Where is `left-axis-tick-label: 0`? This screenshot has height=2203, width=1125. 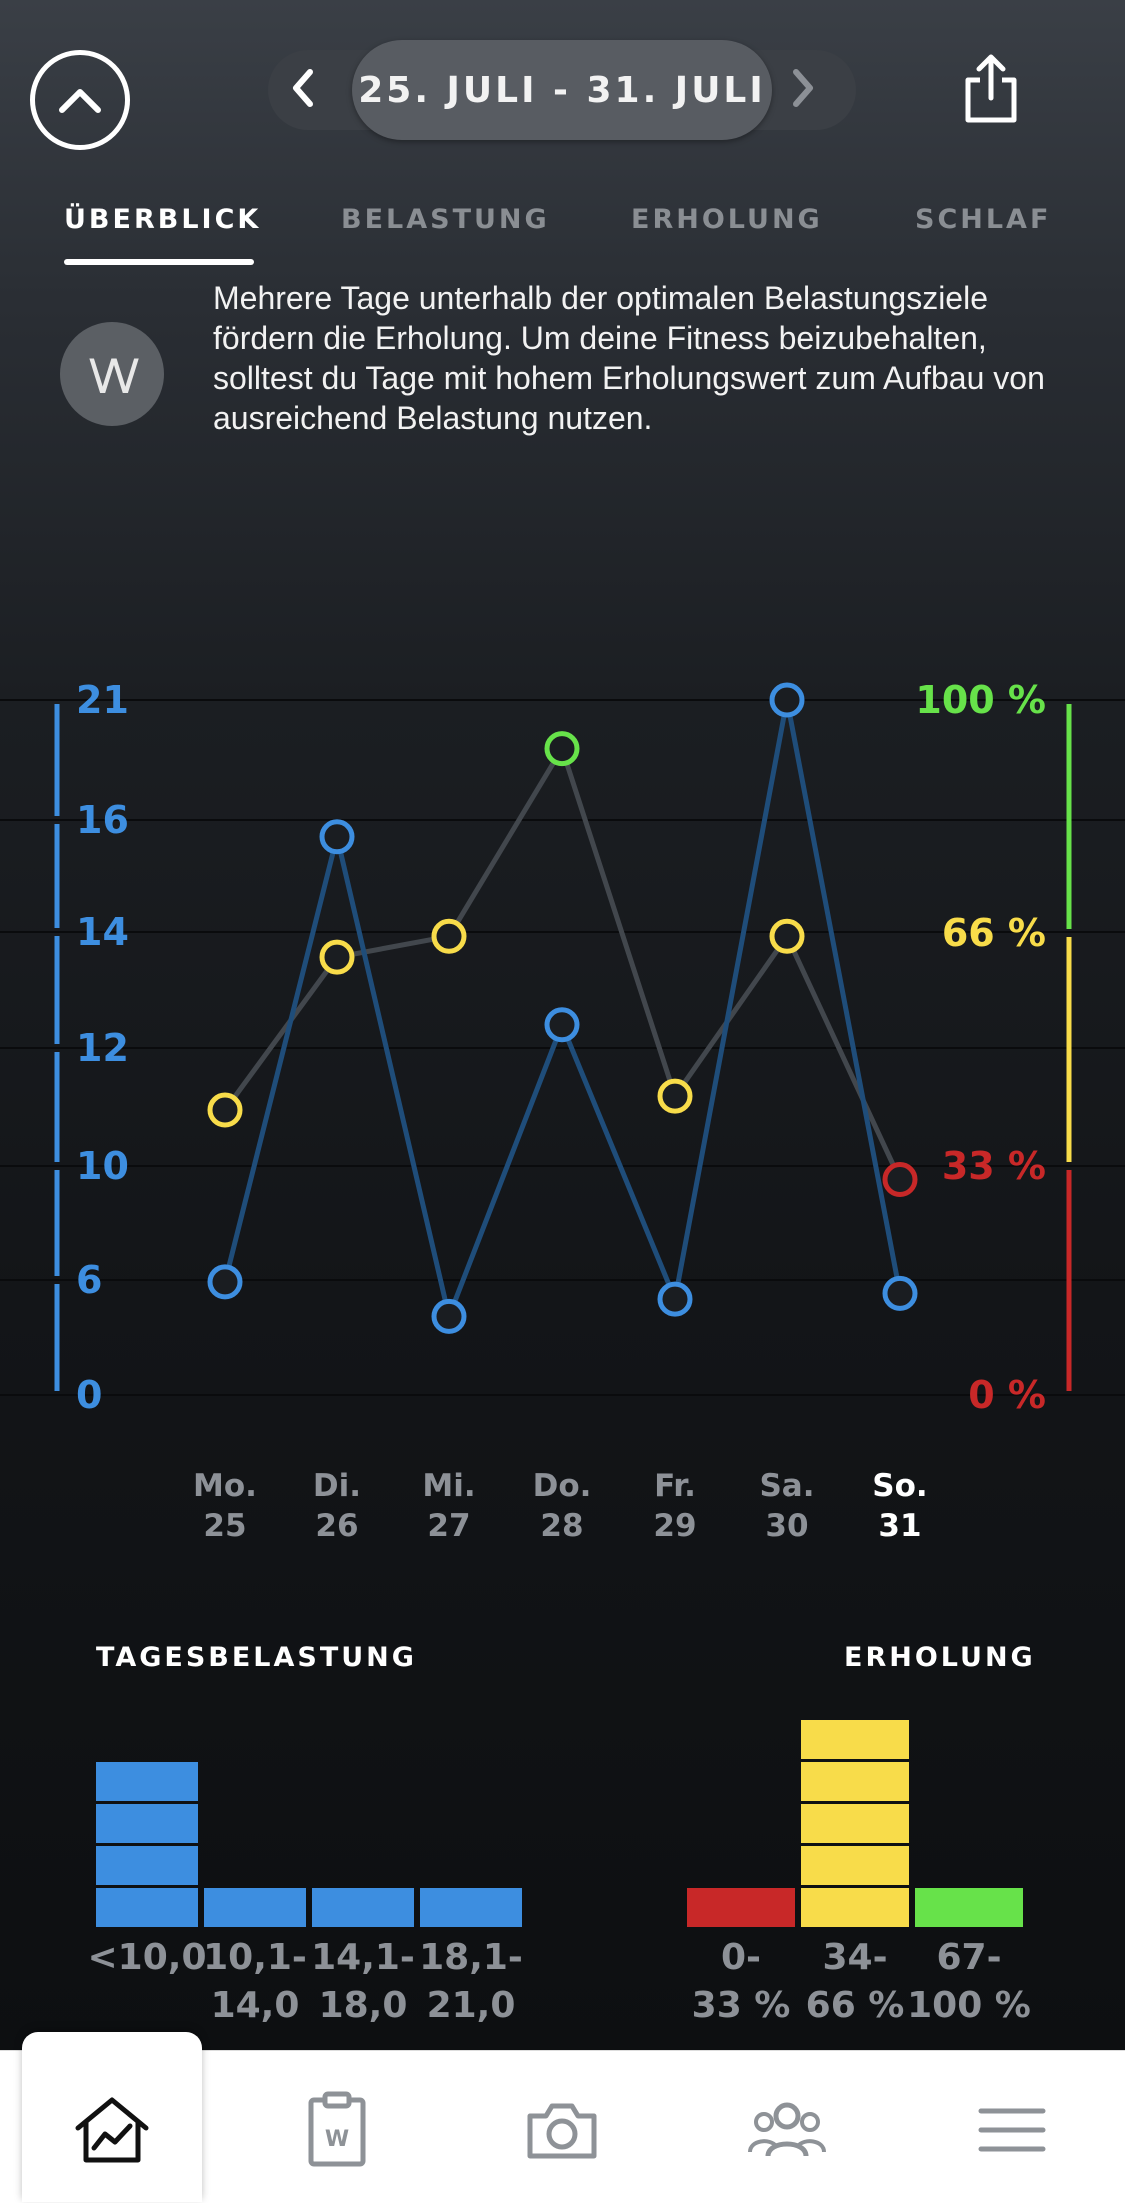 left-axis-tick-label: 0 is located at coordinates (89, 1391).